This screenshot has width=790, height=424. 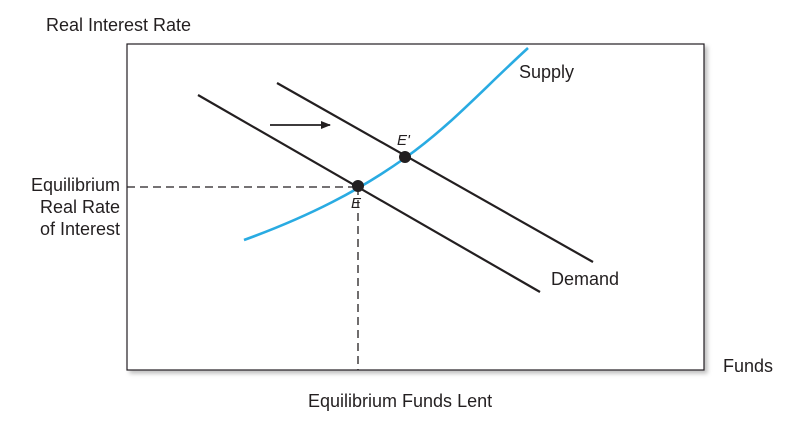 I want to click on equilibrium-point-new, so click(x=405, y=157).